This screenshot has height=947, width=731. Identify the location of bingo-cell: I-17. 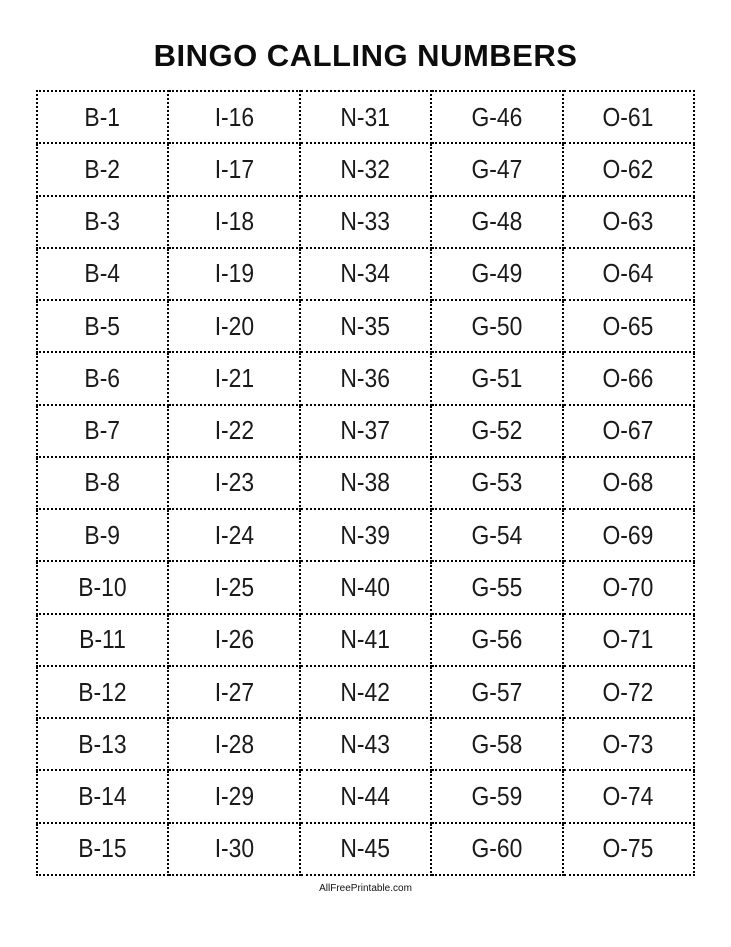
(234, 169).